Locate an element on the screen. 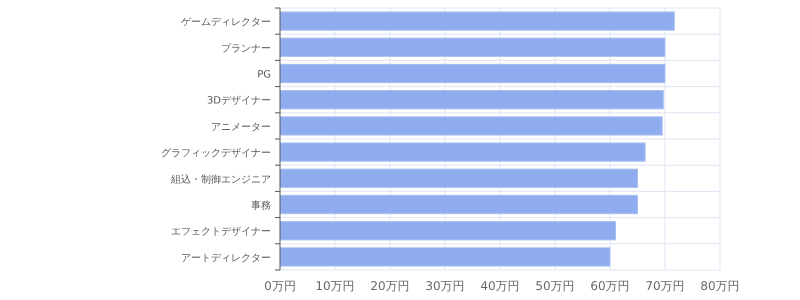 The width and height of the screenshot is (800, 300). y-tick-label: PG is located at coordinates (264, 75).